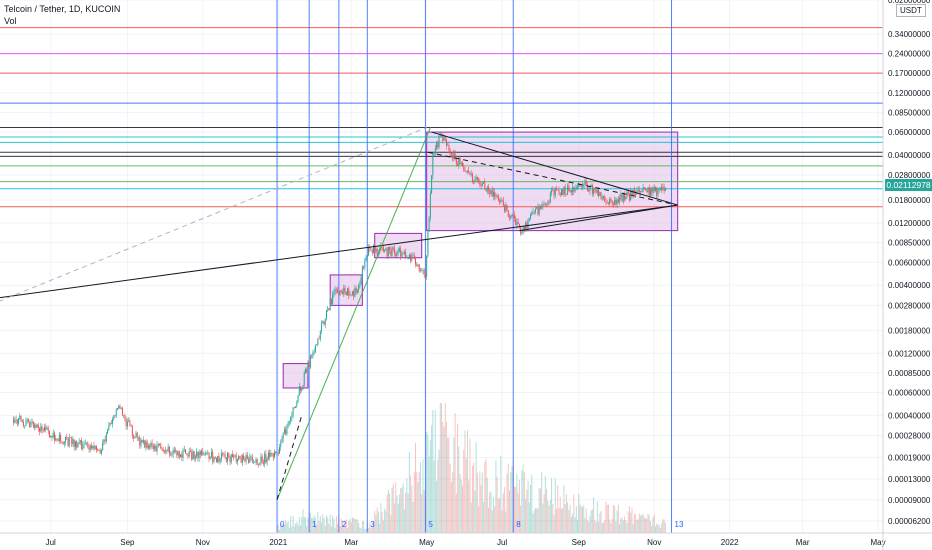 The image size is (932, 550). Describe the element at coordinates (909, 285) in the screenshot. I see `price-axis-label: 0.00400000` at that location.